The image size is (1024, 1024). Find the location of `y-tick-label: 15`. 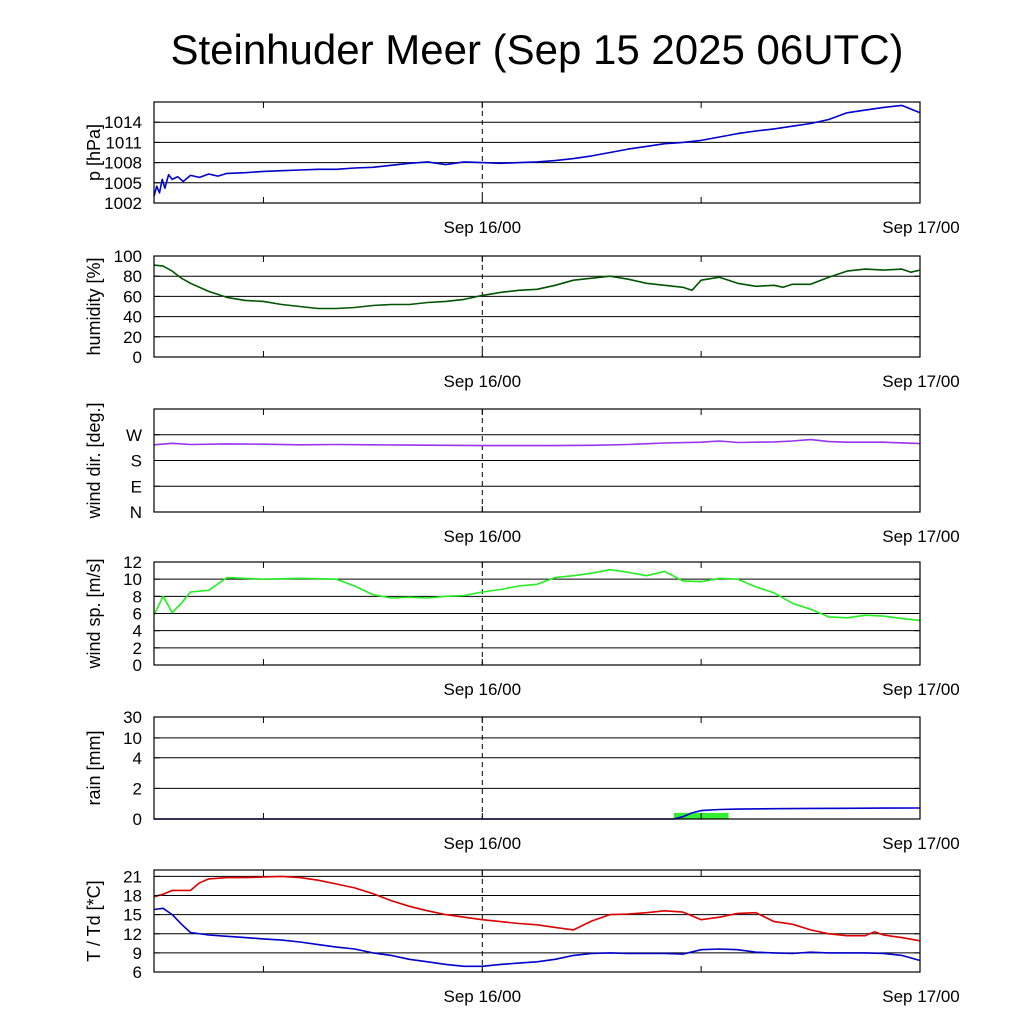

y-tick-label: 15 is located at coordinates (132, 915).